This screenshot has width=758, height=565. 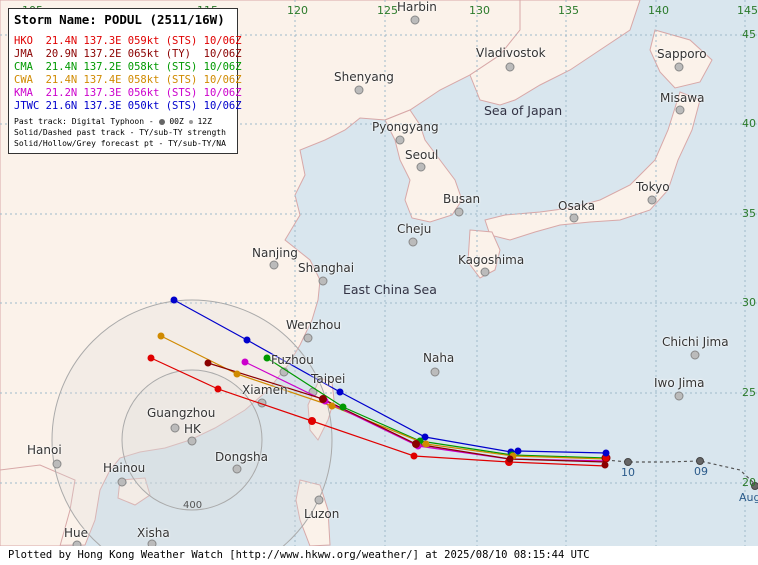 I want to click on place-label: Misawa, so click(x=682, y=98).